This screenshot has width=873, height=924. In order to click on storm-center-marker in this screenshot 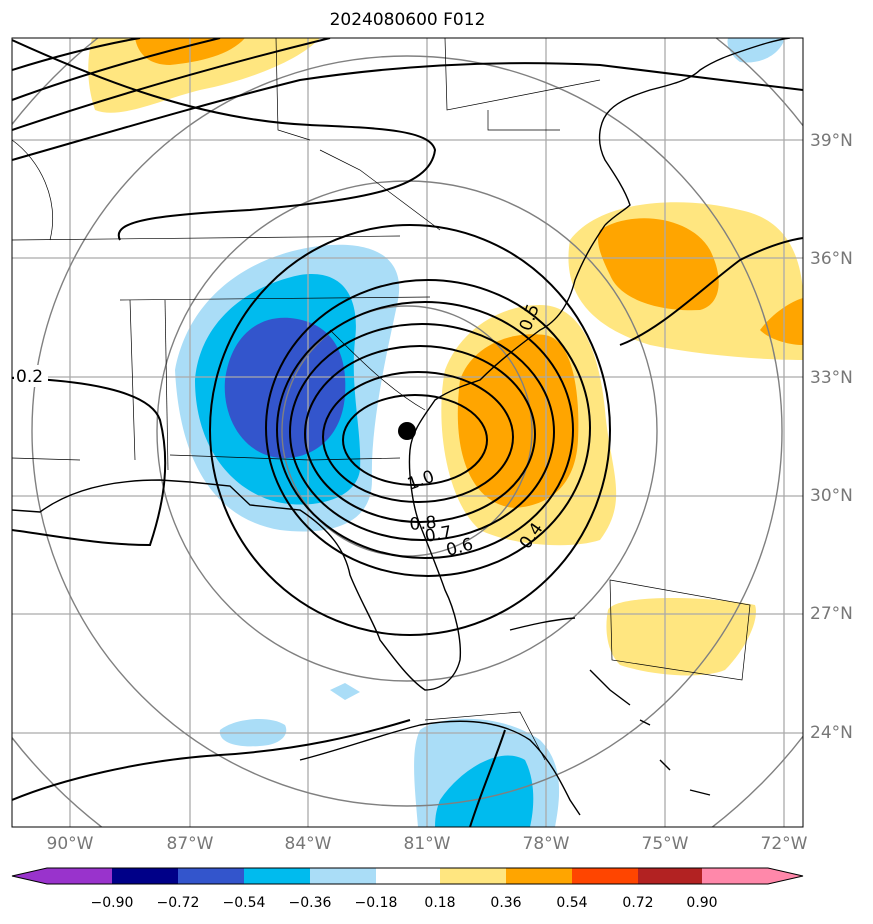, I will do `click(407, 431)`.